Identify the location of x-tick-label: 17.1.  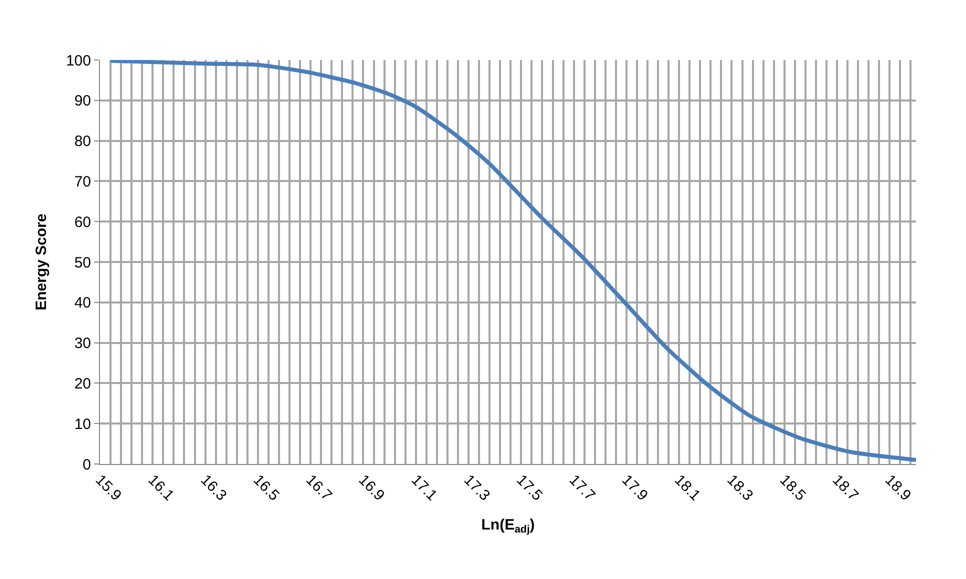
(424, 488).